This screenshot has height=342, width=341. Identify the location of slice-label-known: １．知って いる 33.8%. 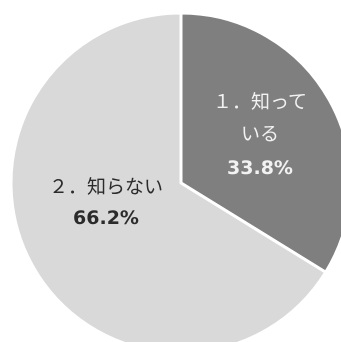
(260, 135).